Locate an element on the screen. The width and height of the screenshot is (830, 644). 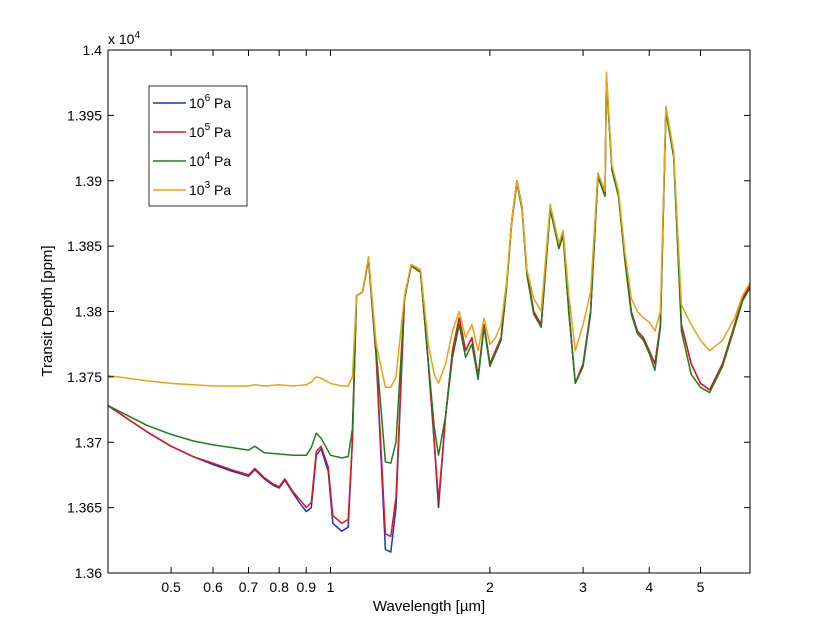
y-tick-label: 1.365 is located at coordinates (84, 508).